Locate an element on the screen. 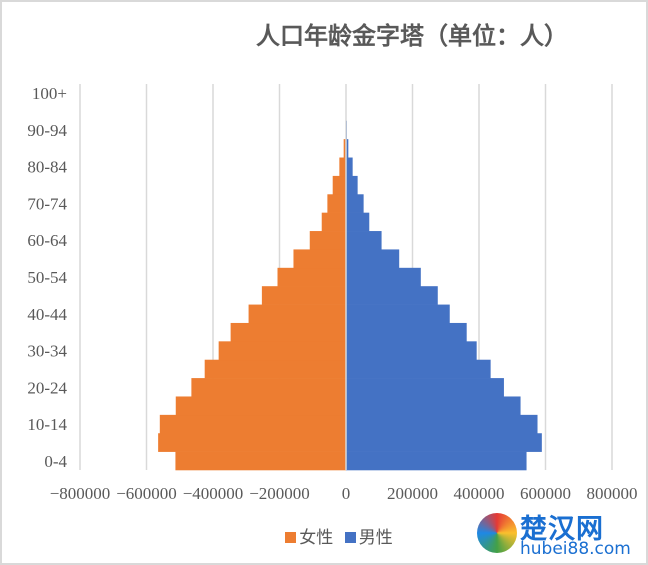 The image size is (648, 565). y-tick-label: 90-94 is located at coordinates (47, 130).